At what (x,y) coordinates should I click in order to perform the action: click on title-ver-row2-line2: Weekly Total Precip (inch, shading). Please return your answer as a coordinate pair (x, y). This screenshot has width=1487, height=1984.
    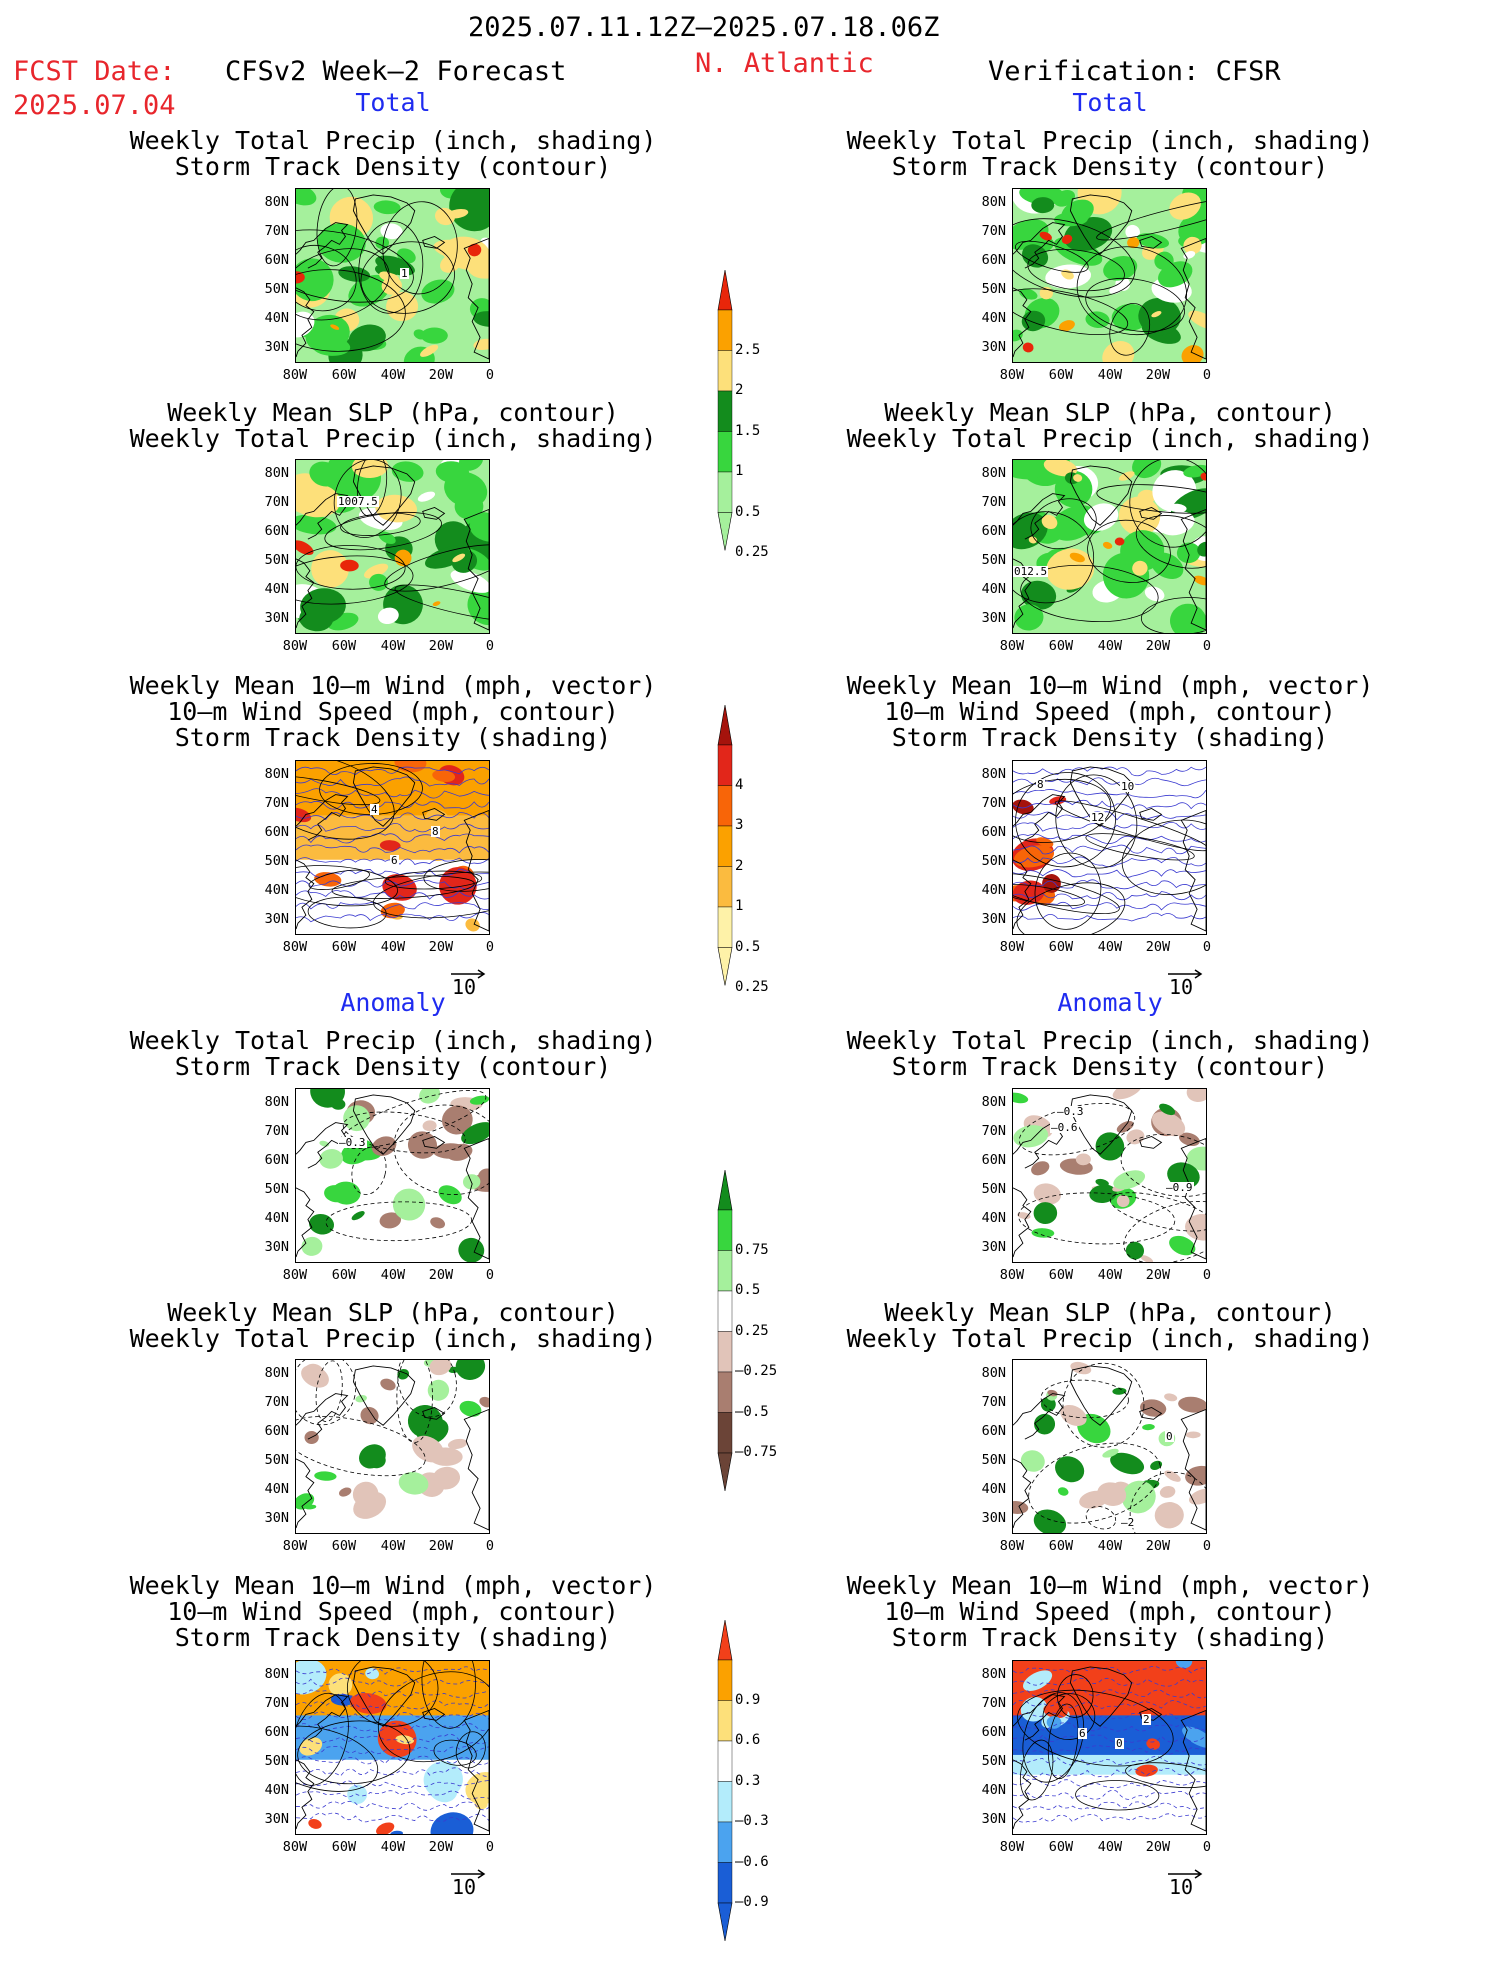
    Looking at the image, I should click on (1110, 438).